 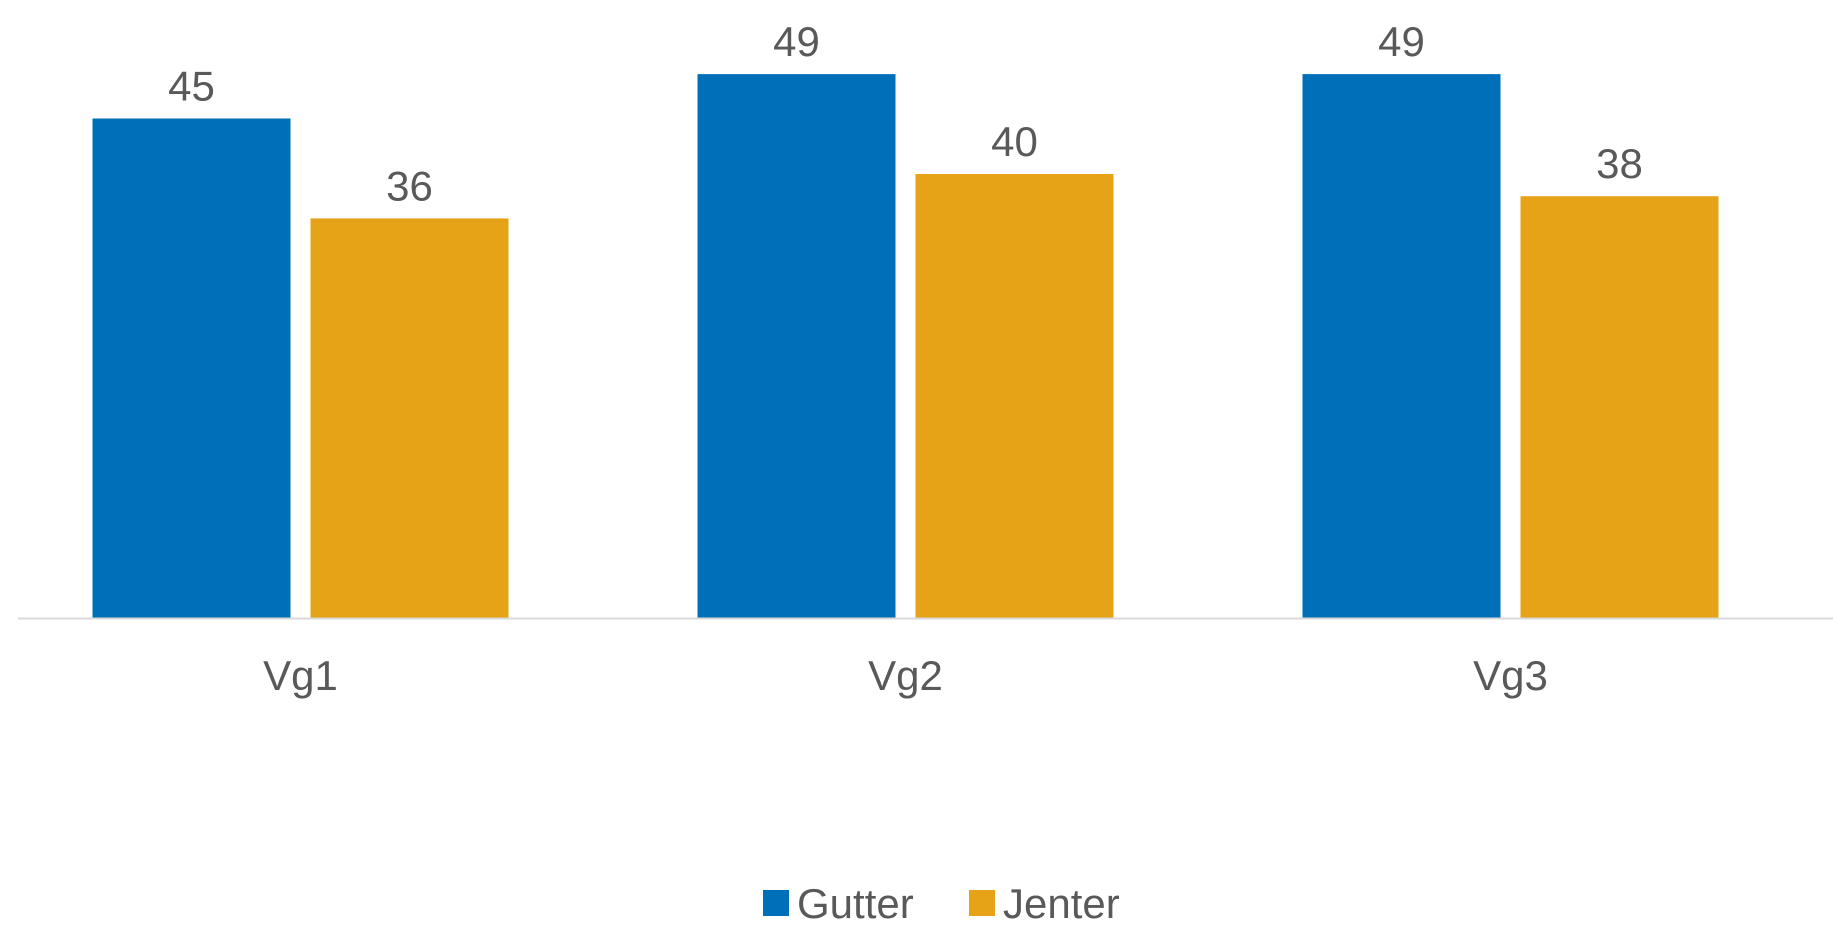 I want to click on value-label-gutter-vg1: 45, so click(x=191, y=86).